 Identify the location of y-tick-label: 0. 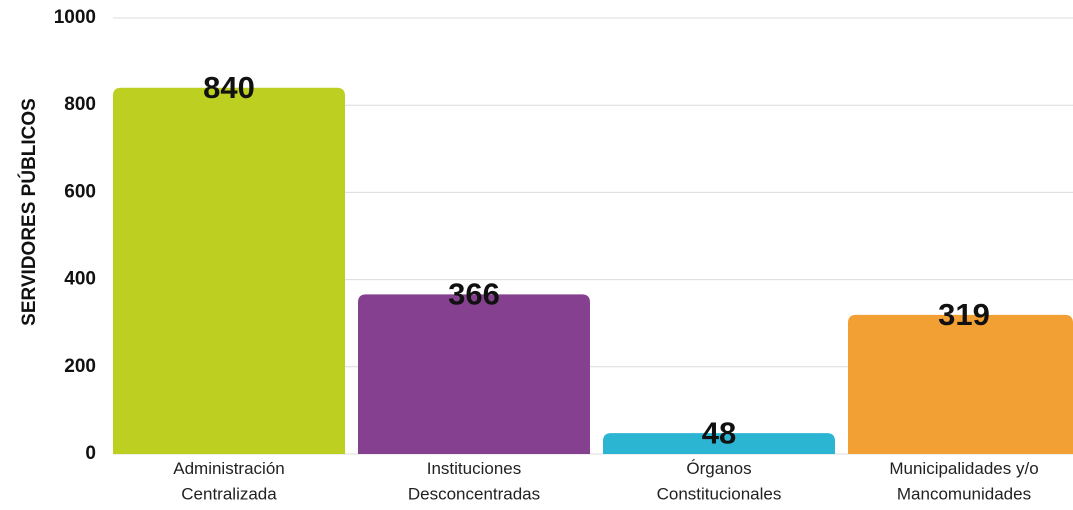
(90, 453).